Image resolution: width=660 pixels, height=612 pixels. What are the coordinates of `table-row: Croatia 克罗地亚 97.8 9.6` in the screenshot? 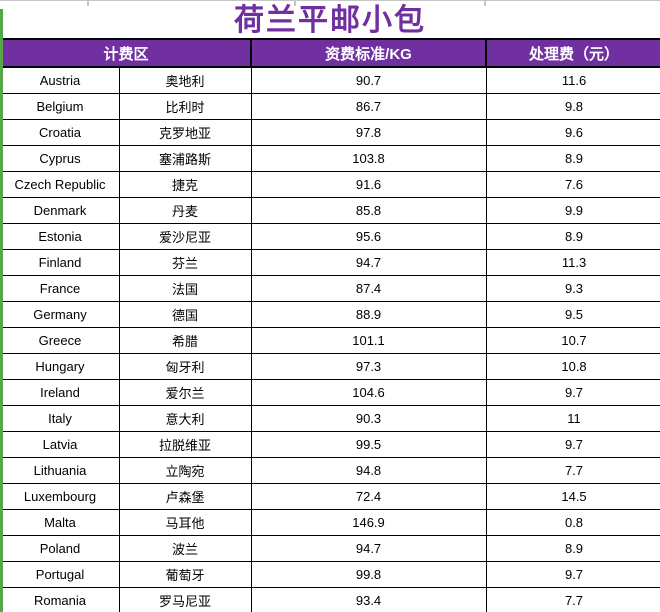 It's located at (330, 132).